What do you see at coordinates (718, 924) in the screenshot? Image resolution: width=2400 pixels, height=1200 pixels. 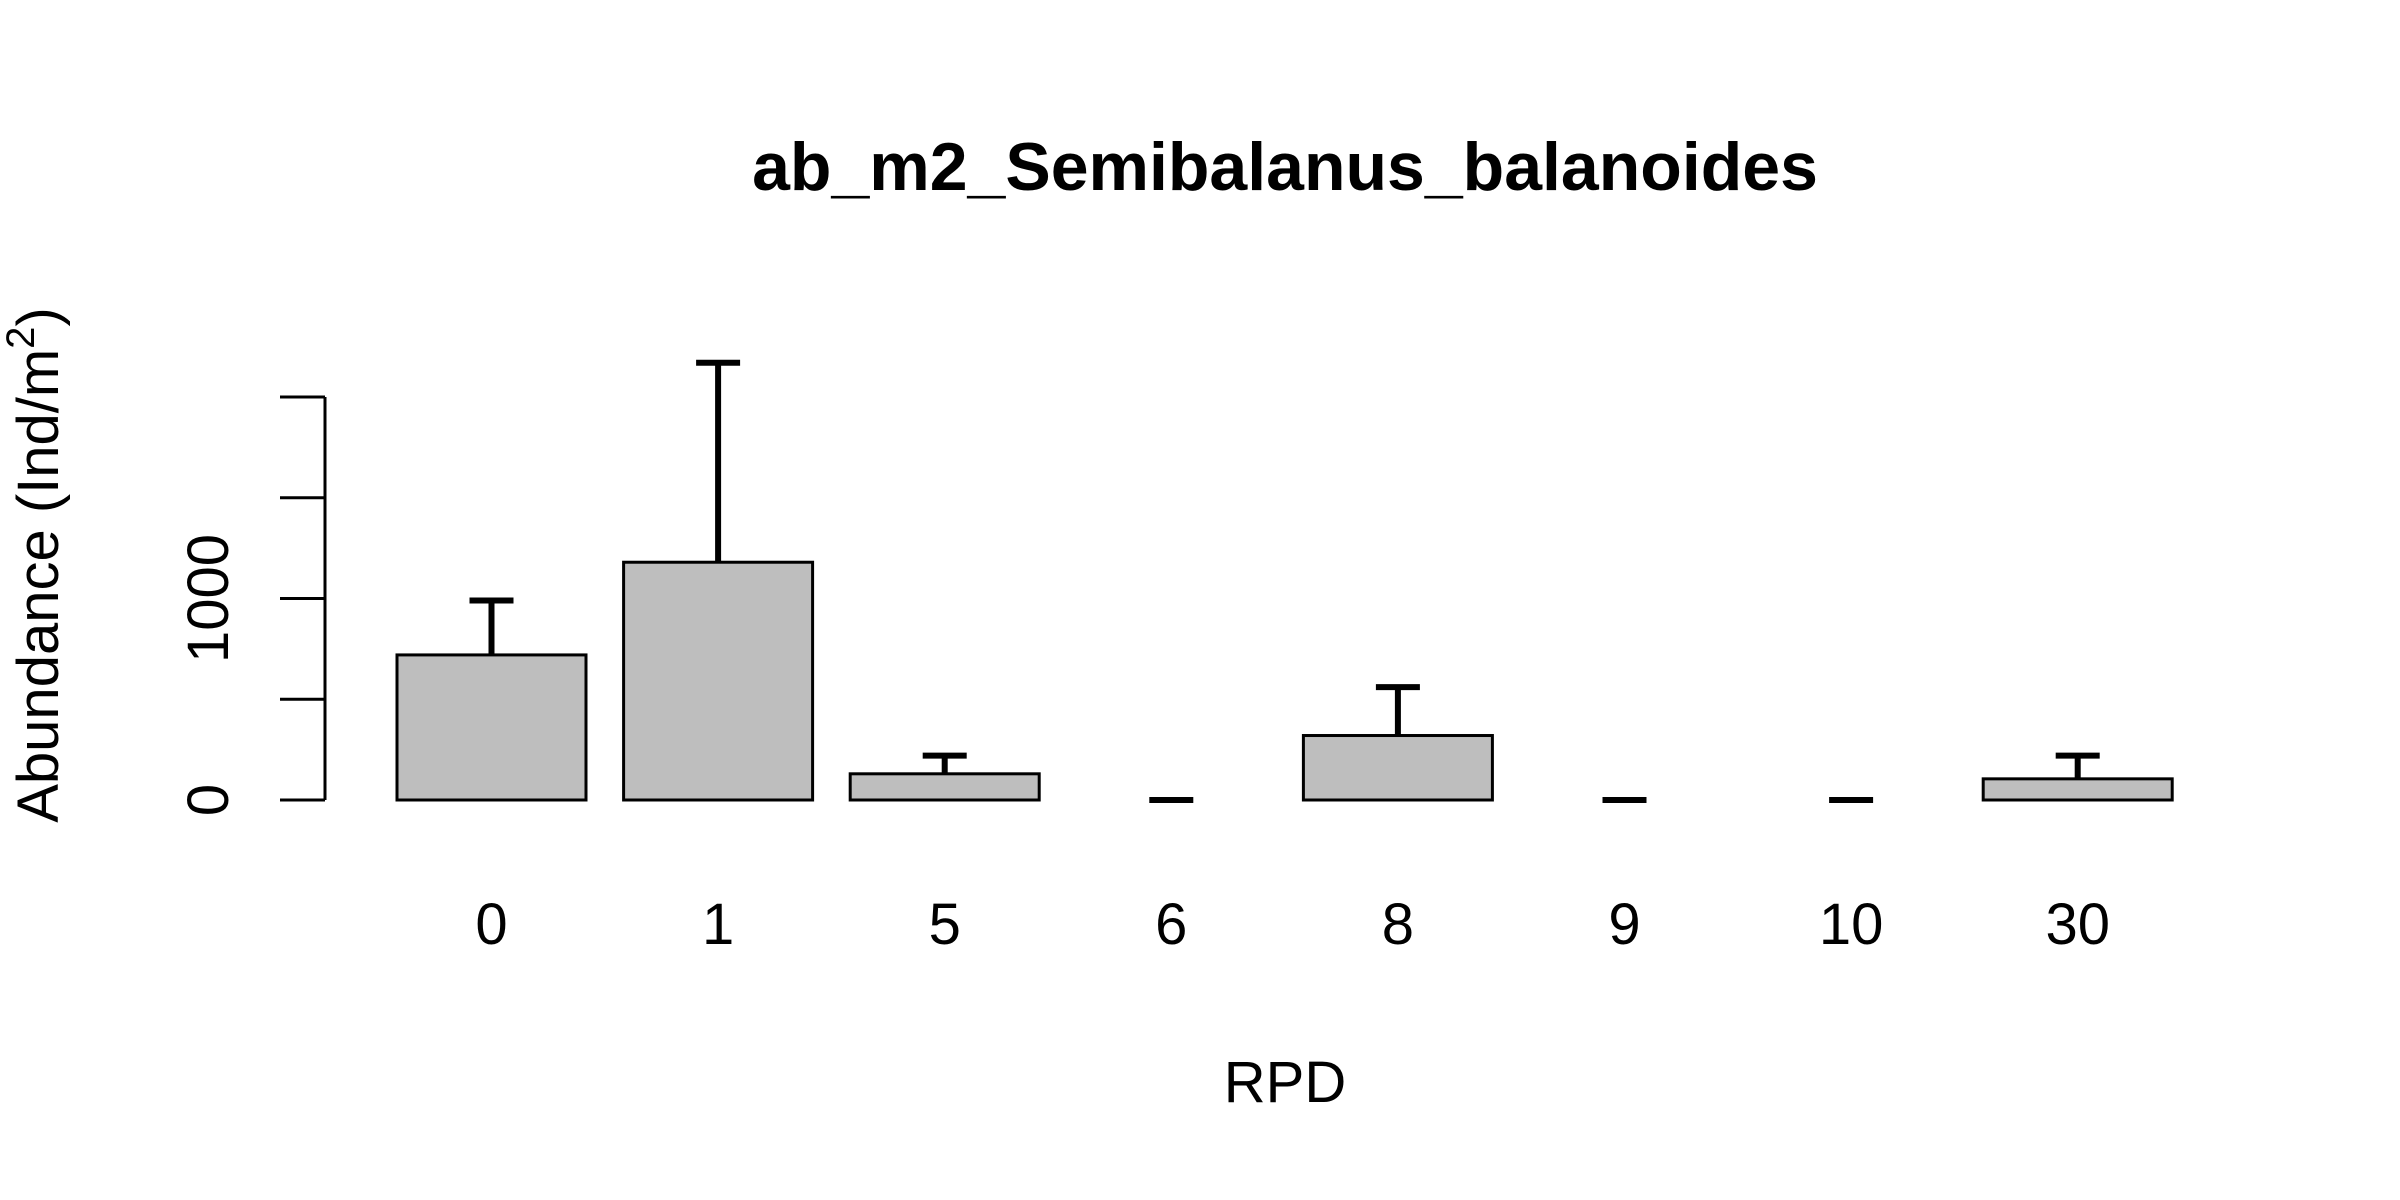 I see `x-tick-label: 1` at bounding box center [718, 924].